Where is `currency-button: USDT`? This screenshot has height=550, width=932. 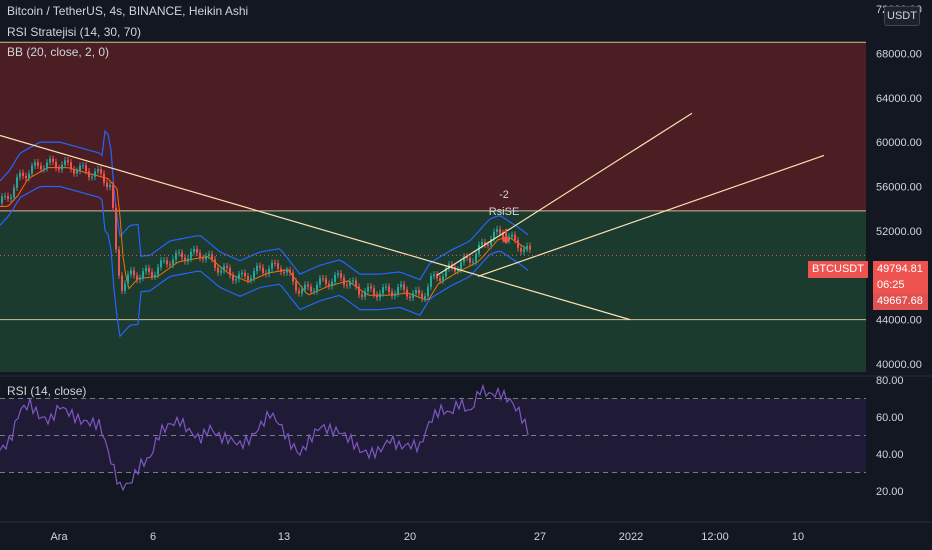
currency-button: USDT is located at coordinates (902, 16).